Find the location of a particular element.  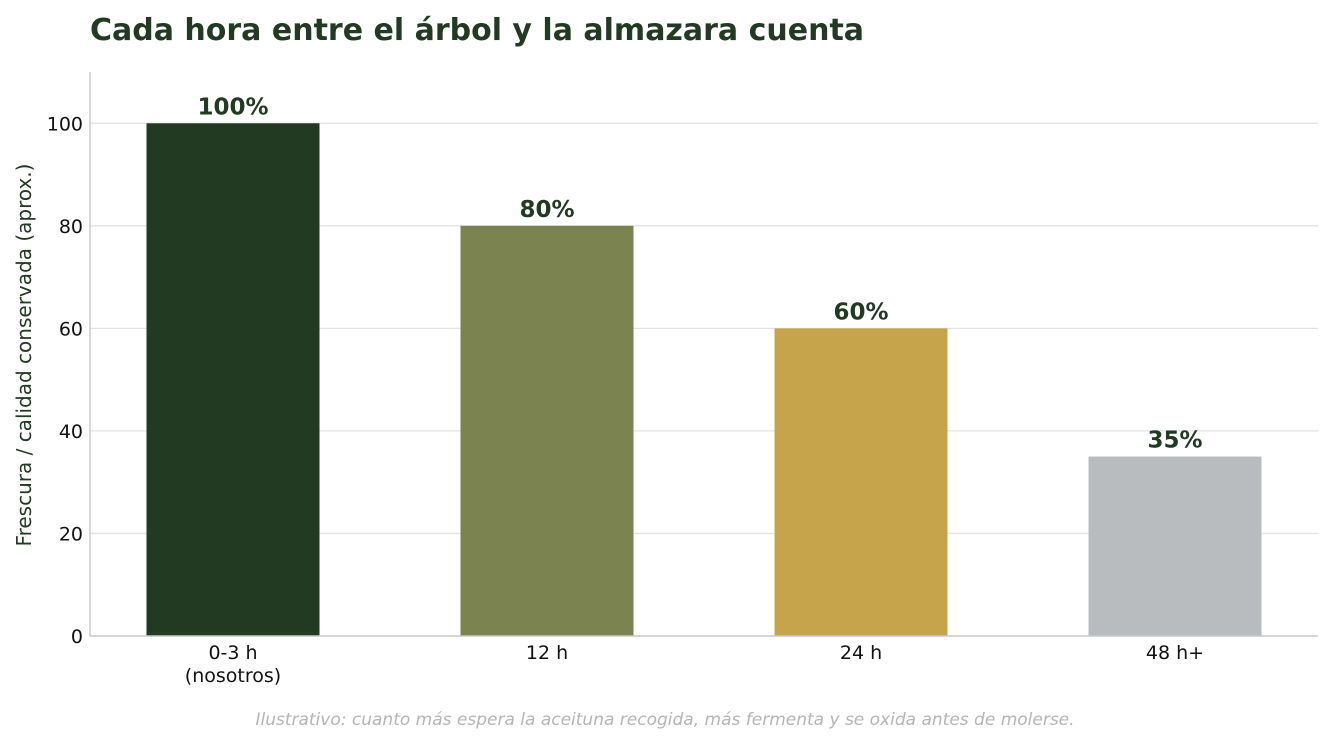

y-tick-label: 80 is located at coordinates (71, 227).